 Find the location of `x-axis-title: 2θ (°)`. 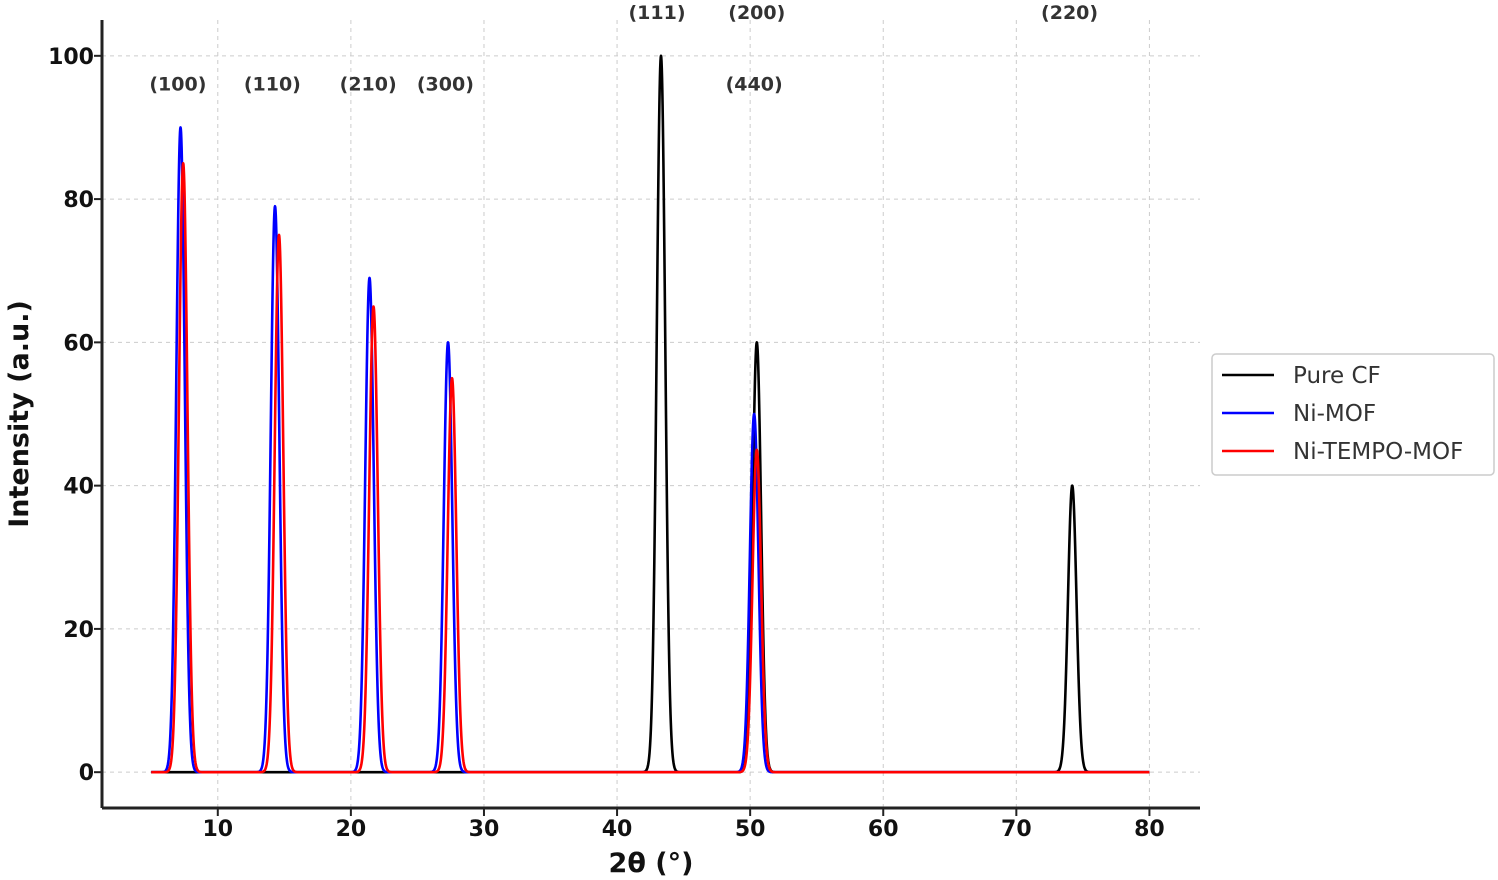

x-axis-title: 2θ (°) is located at coordinates (651, 863).